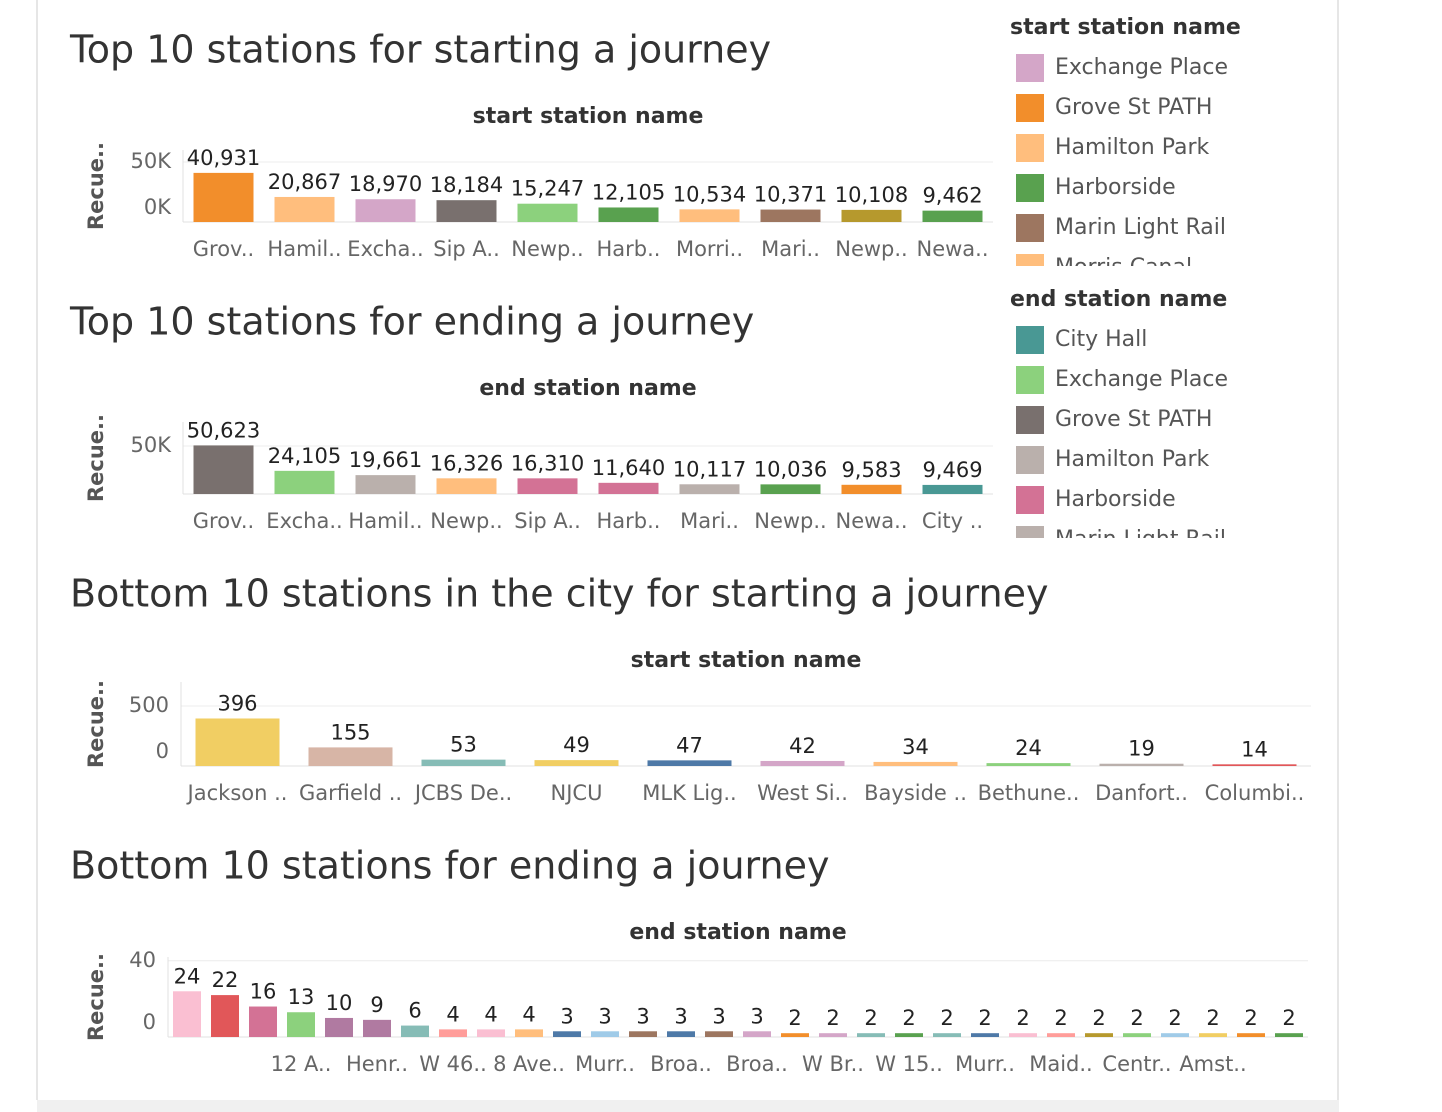  I want to click on value-label: 12,105, so click(628, 192).